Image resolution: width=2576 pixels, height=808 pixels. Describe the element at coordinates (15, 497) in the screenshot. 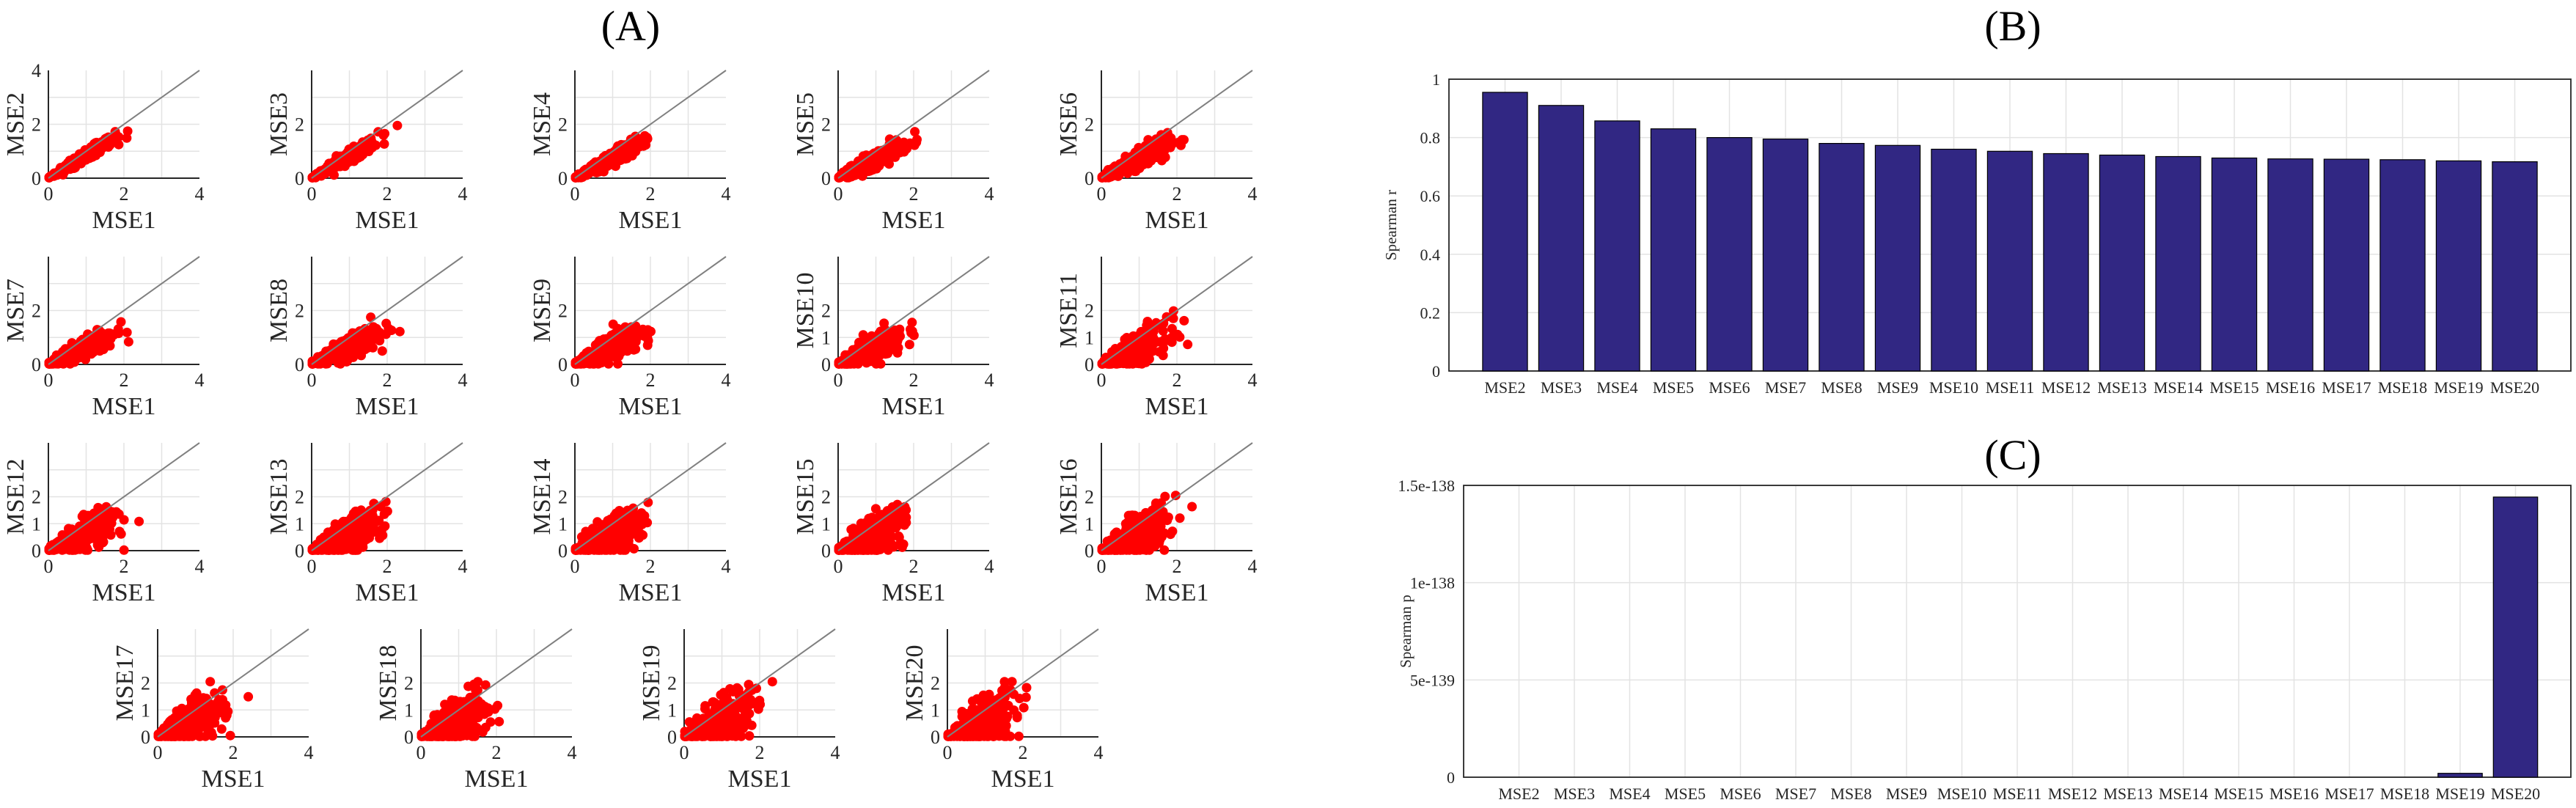

I see `y-axis-label: MSE12` at that location.